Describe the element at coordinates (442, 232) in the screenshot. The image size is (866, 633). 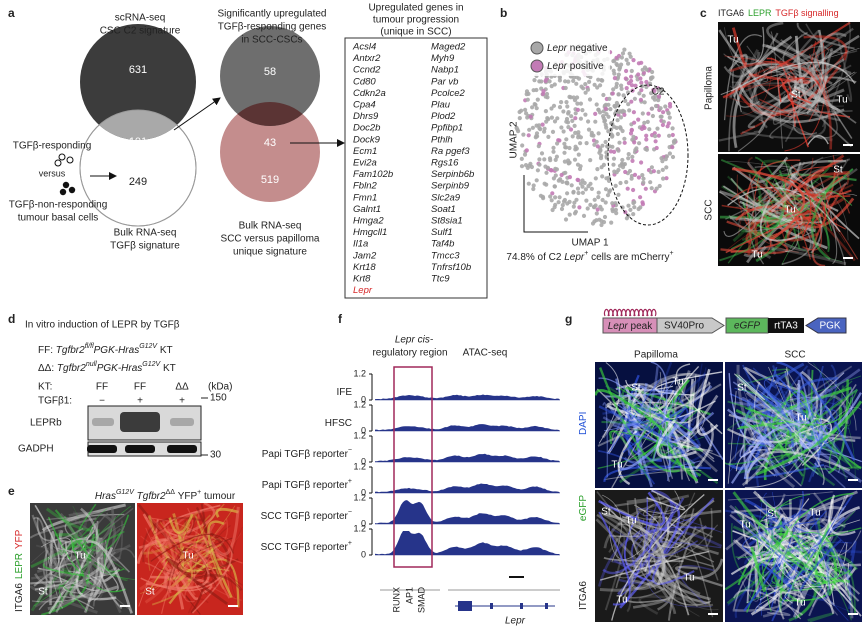
I see `gene-name: Sulf1` at that location.